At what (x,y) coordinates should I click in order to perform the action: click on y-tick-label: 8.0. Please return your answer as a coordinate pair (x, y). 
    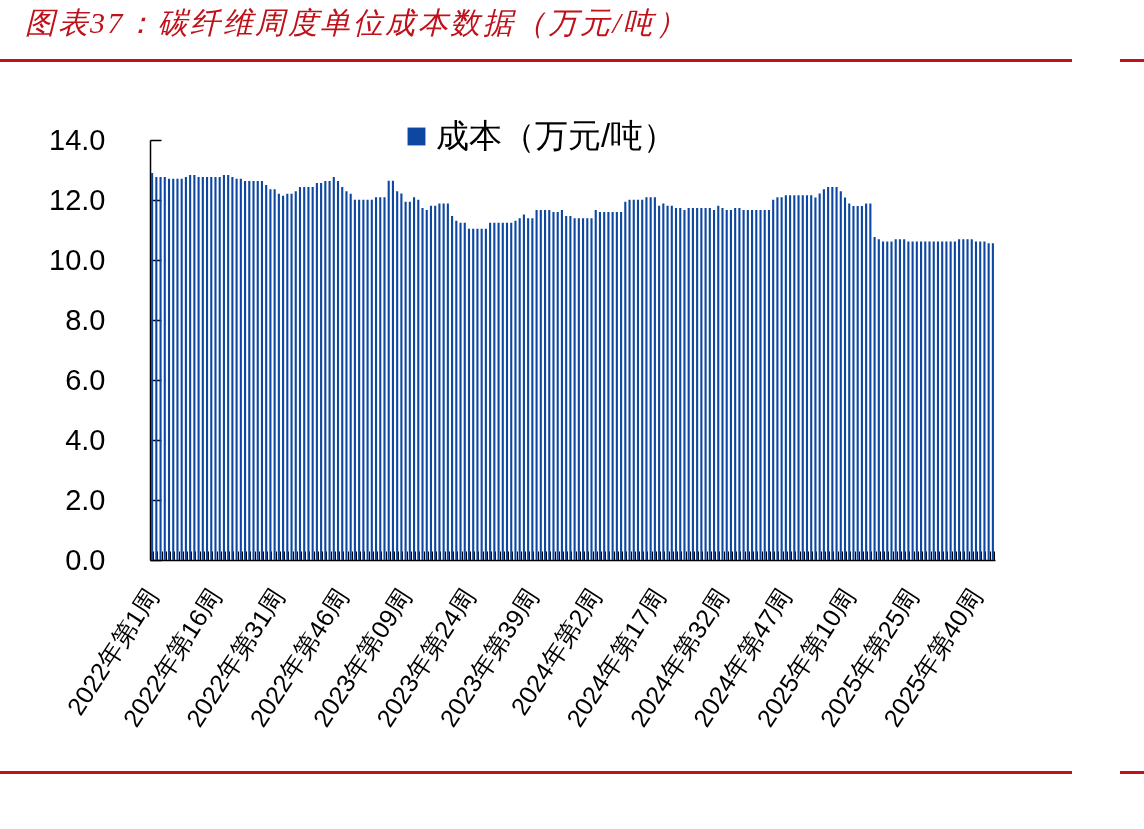
    Looking at the image, I should click on (85, 319).